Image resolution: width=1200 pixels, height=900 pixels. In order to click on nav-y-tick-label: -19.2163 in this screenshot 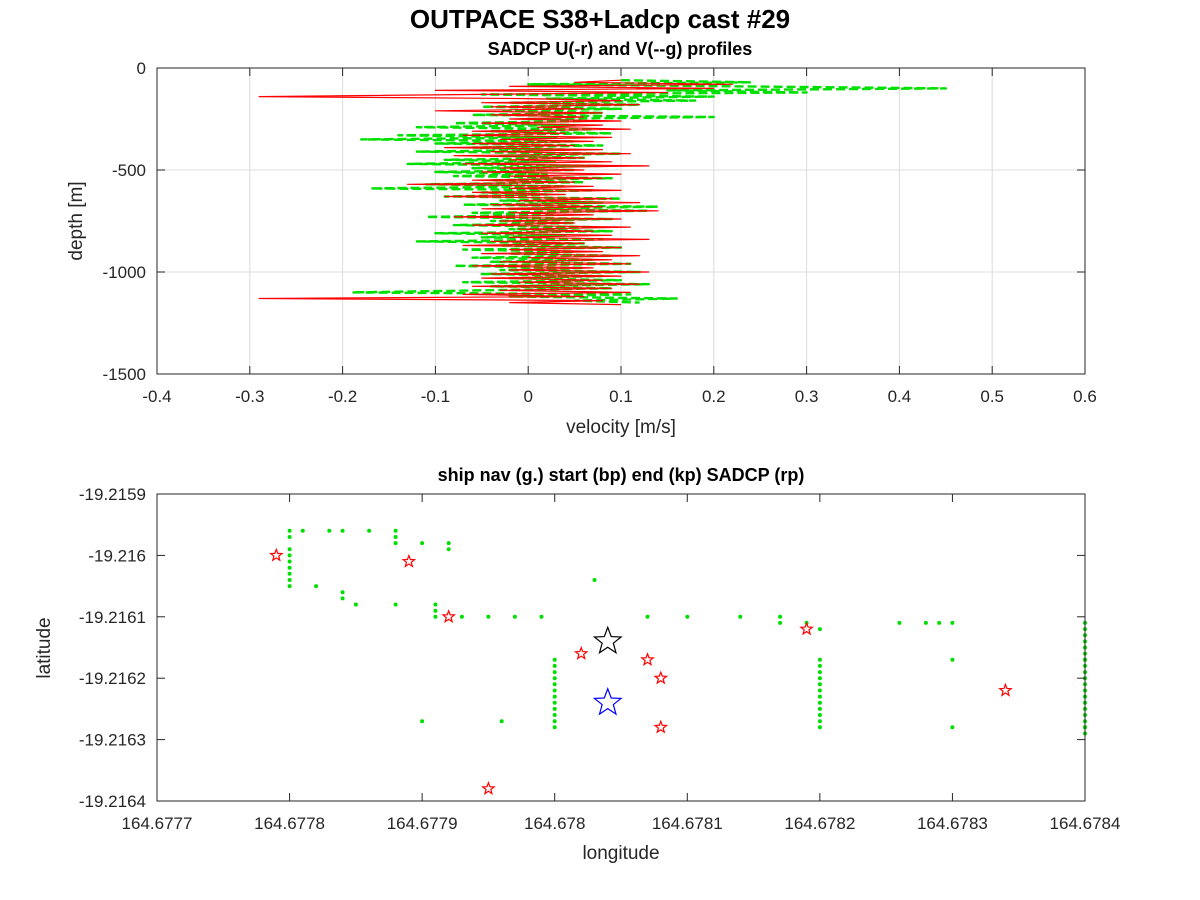, I will do `click(112, 740)`.